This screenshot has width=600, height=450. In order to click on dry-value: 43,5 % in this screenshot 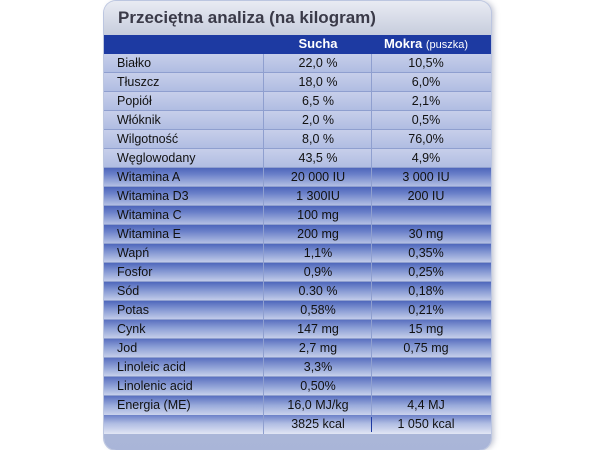, I will do `click(318, 158)`.